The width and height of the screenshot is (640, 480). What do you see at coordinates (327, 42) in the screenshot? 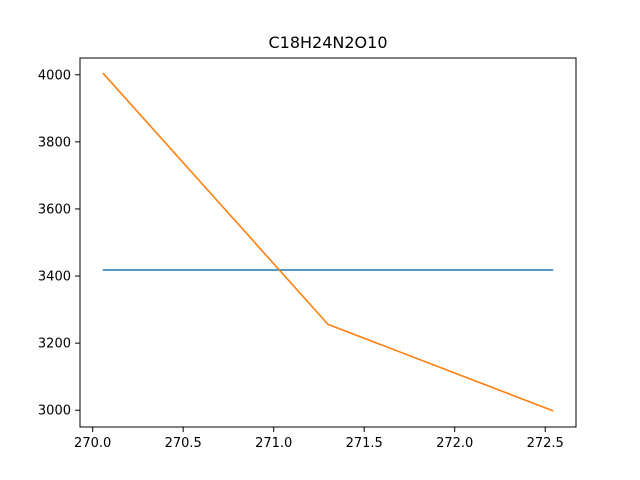
I see `chart-title: C18H24N2O10` at bounding box center [327, 42].